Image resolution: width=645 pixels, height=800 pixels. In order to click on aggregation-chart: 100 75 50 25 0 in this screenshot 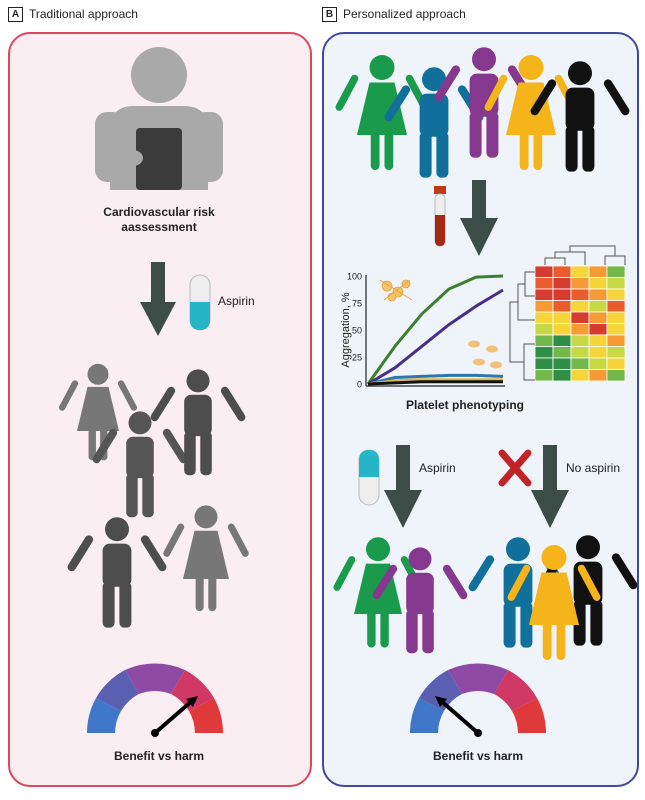, I will do `click(426, 331)`.